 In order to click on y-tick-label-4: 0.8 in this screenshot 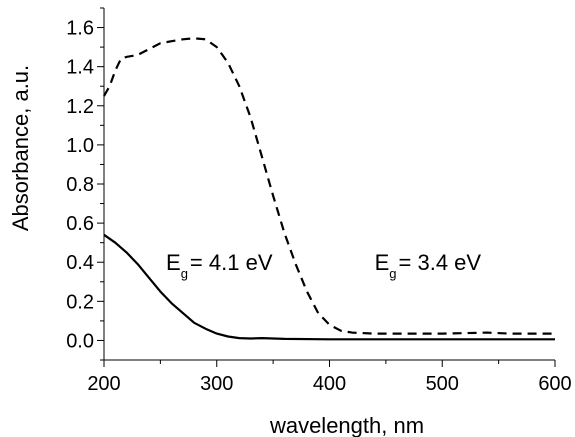, I will do `click(80, 185)`.